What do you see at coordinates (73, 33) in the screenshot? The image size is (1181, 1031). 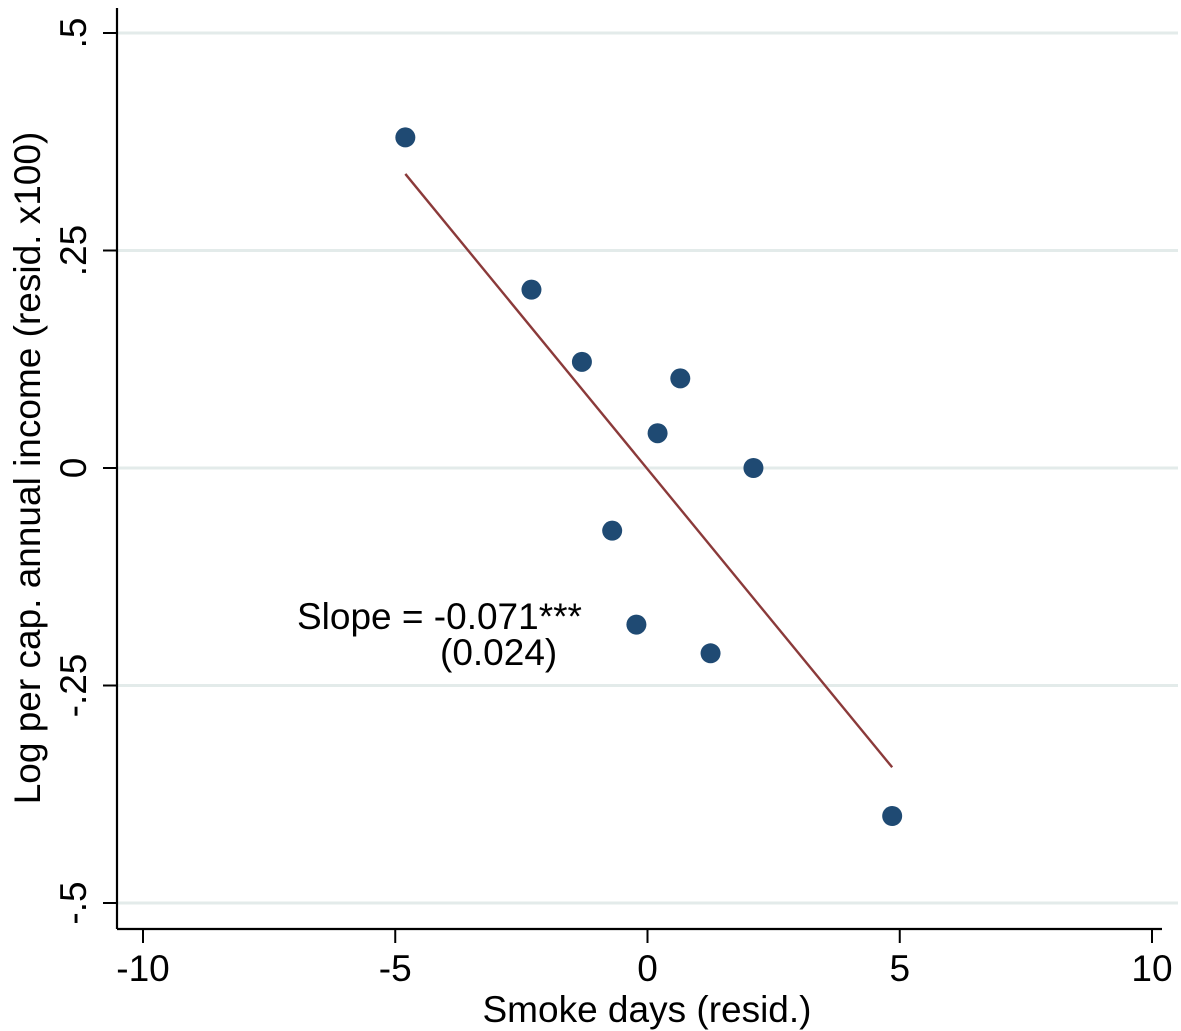 I see `y-tick-label: .5` at bounding box center [73, 33].